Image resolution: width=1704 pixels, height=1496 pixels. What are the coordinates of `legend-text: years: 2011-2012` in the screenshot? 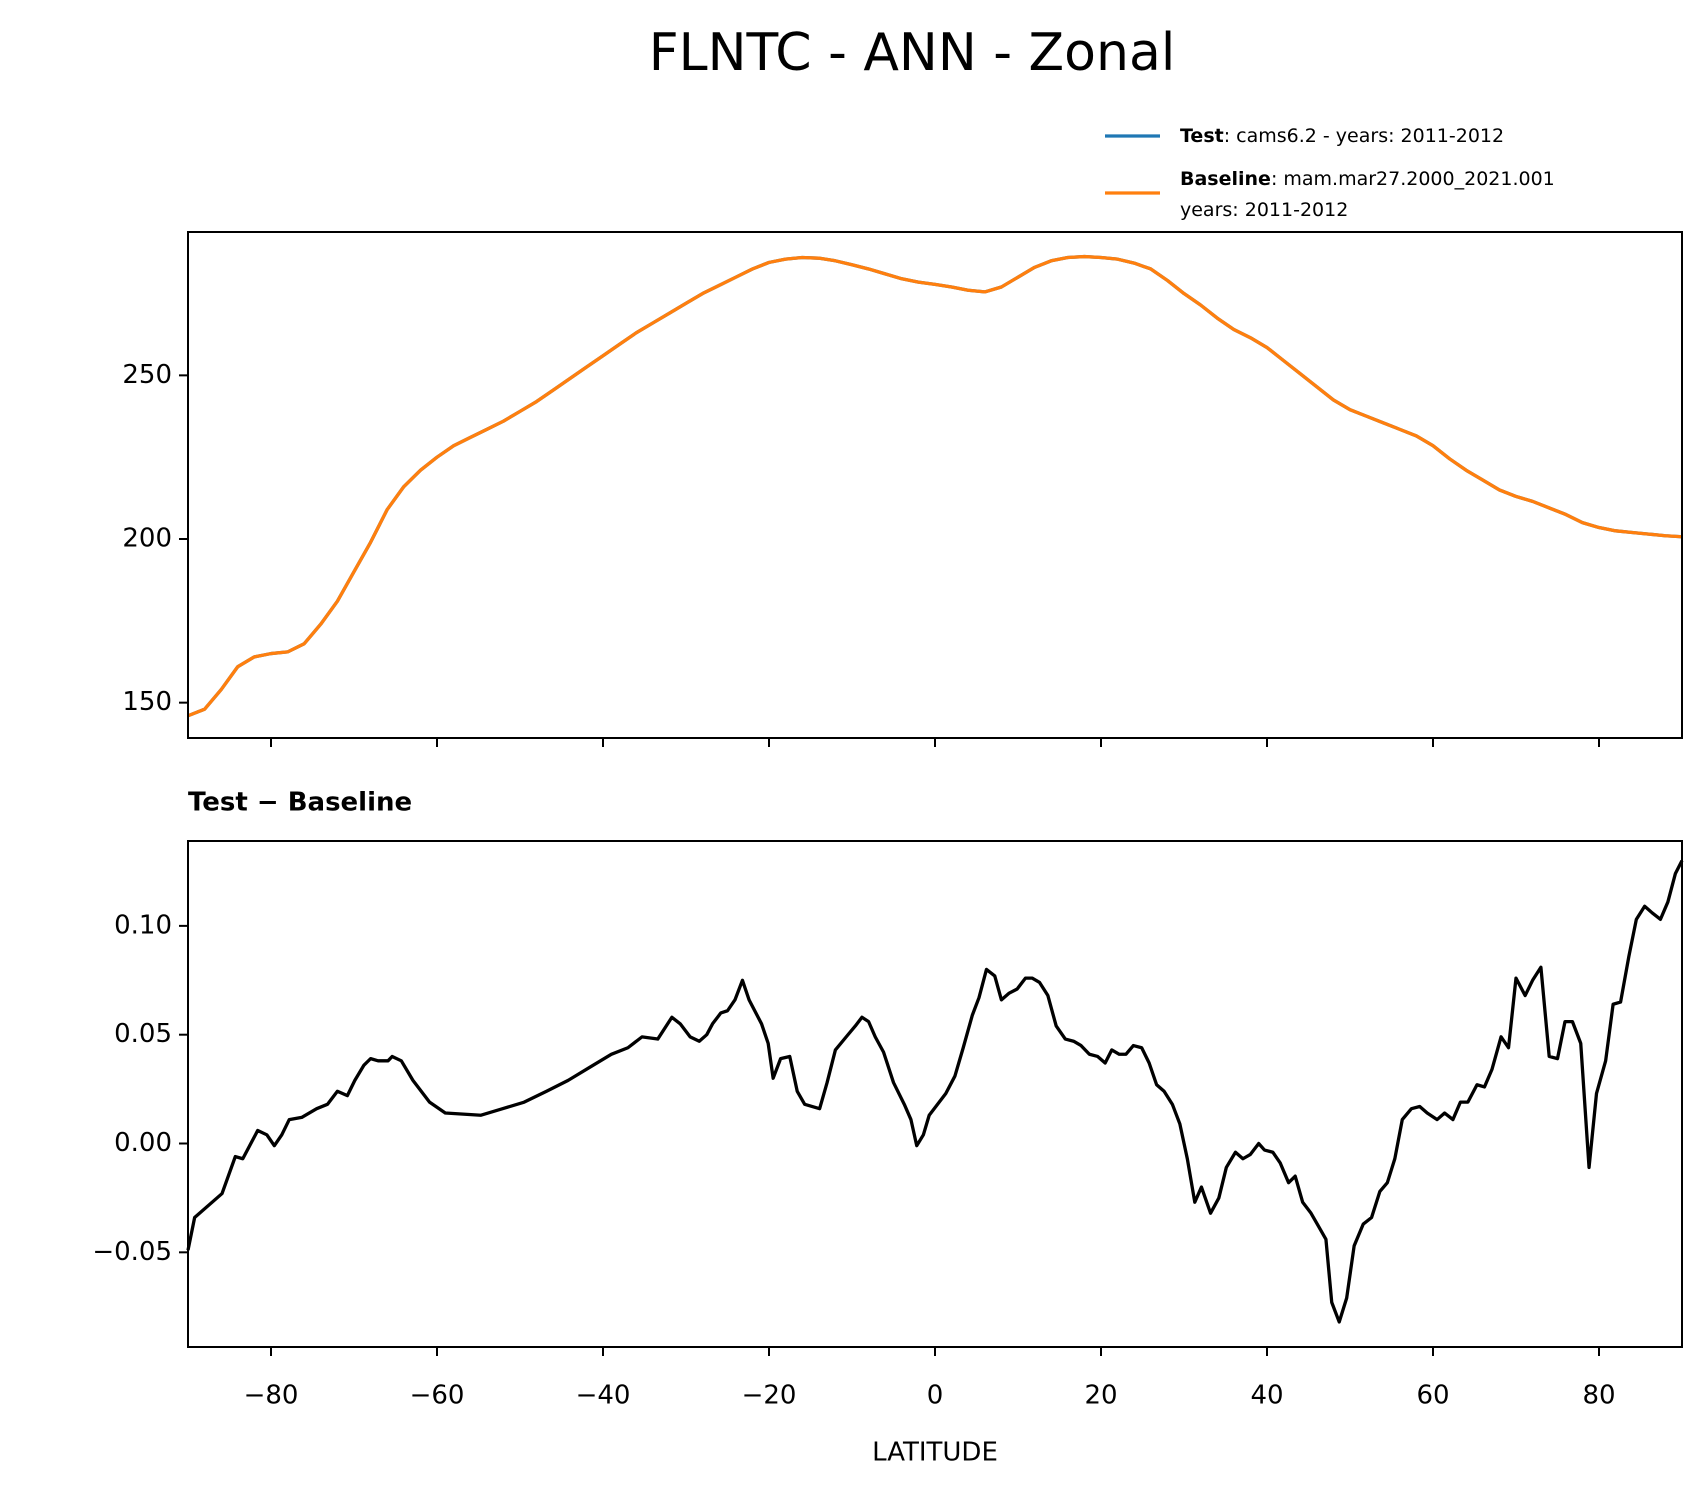 It's located at (1264, 210).